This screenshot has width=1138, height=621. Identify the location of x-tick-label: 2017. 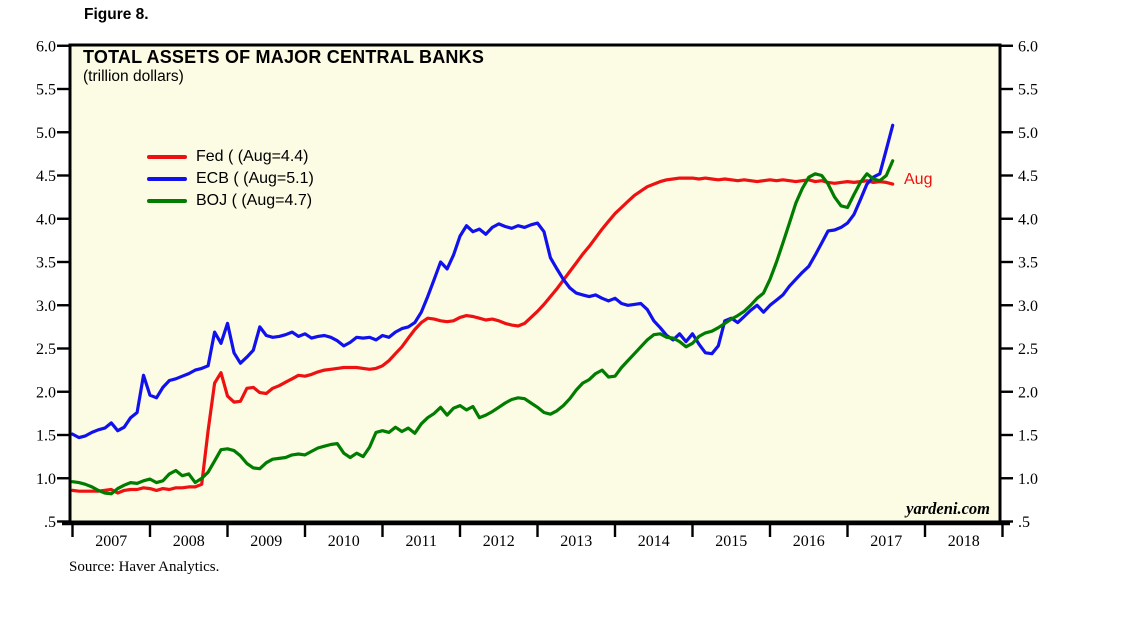
(886, 541).